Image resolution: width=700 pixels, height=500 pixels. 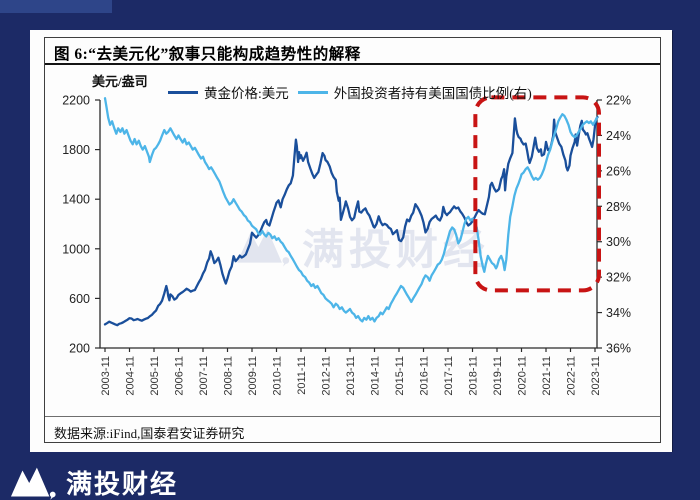 What do you see at coordinates (432, 93) in the screenshot?
I see `legend-label-treasury-ratio: 外国投资者持有美国国债比例(右)` at bounding box center [432, 93].